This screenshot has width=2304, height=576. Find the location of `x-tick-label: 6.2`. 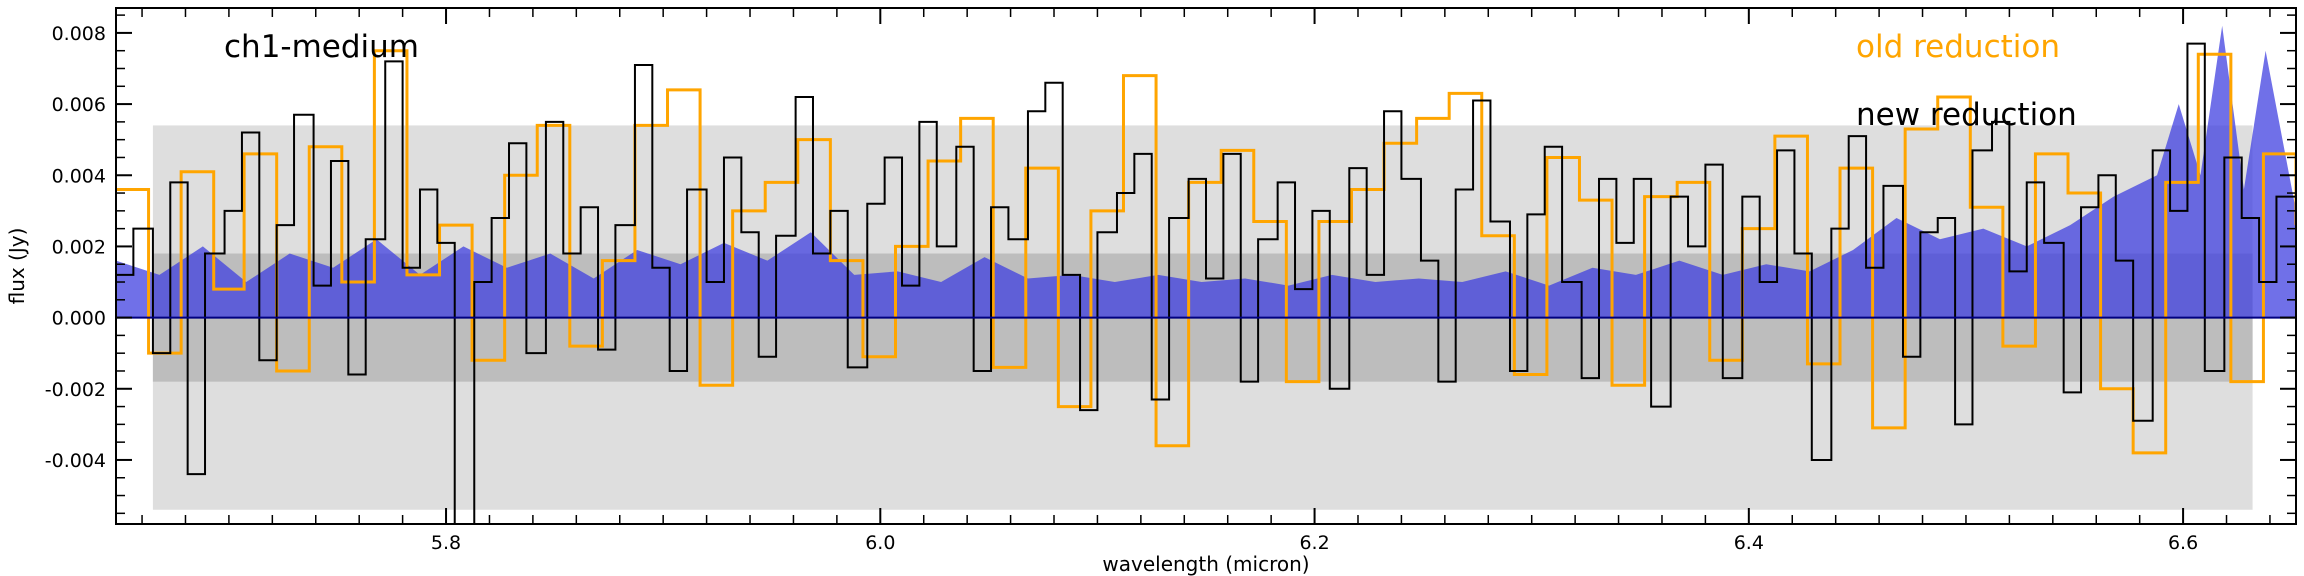

x-tick-label: 6.2 is located at coordinates (1314, 543).